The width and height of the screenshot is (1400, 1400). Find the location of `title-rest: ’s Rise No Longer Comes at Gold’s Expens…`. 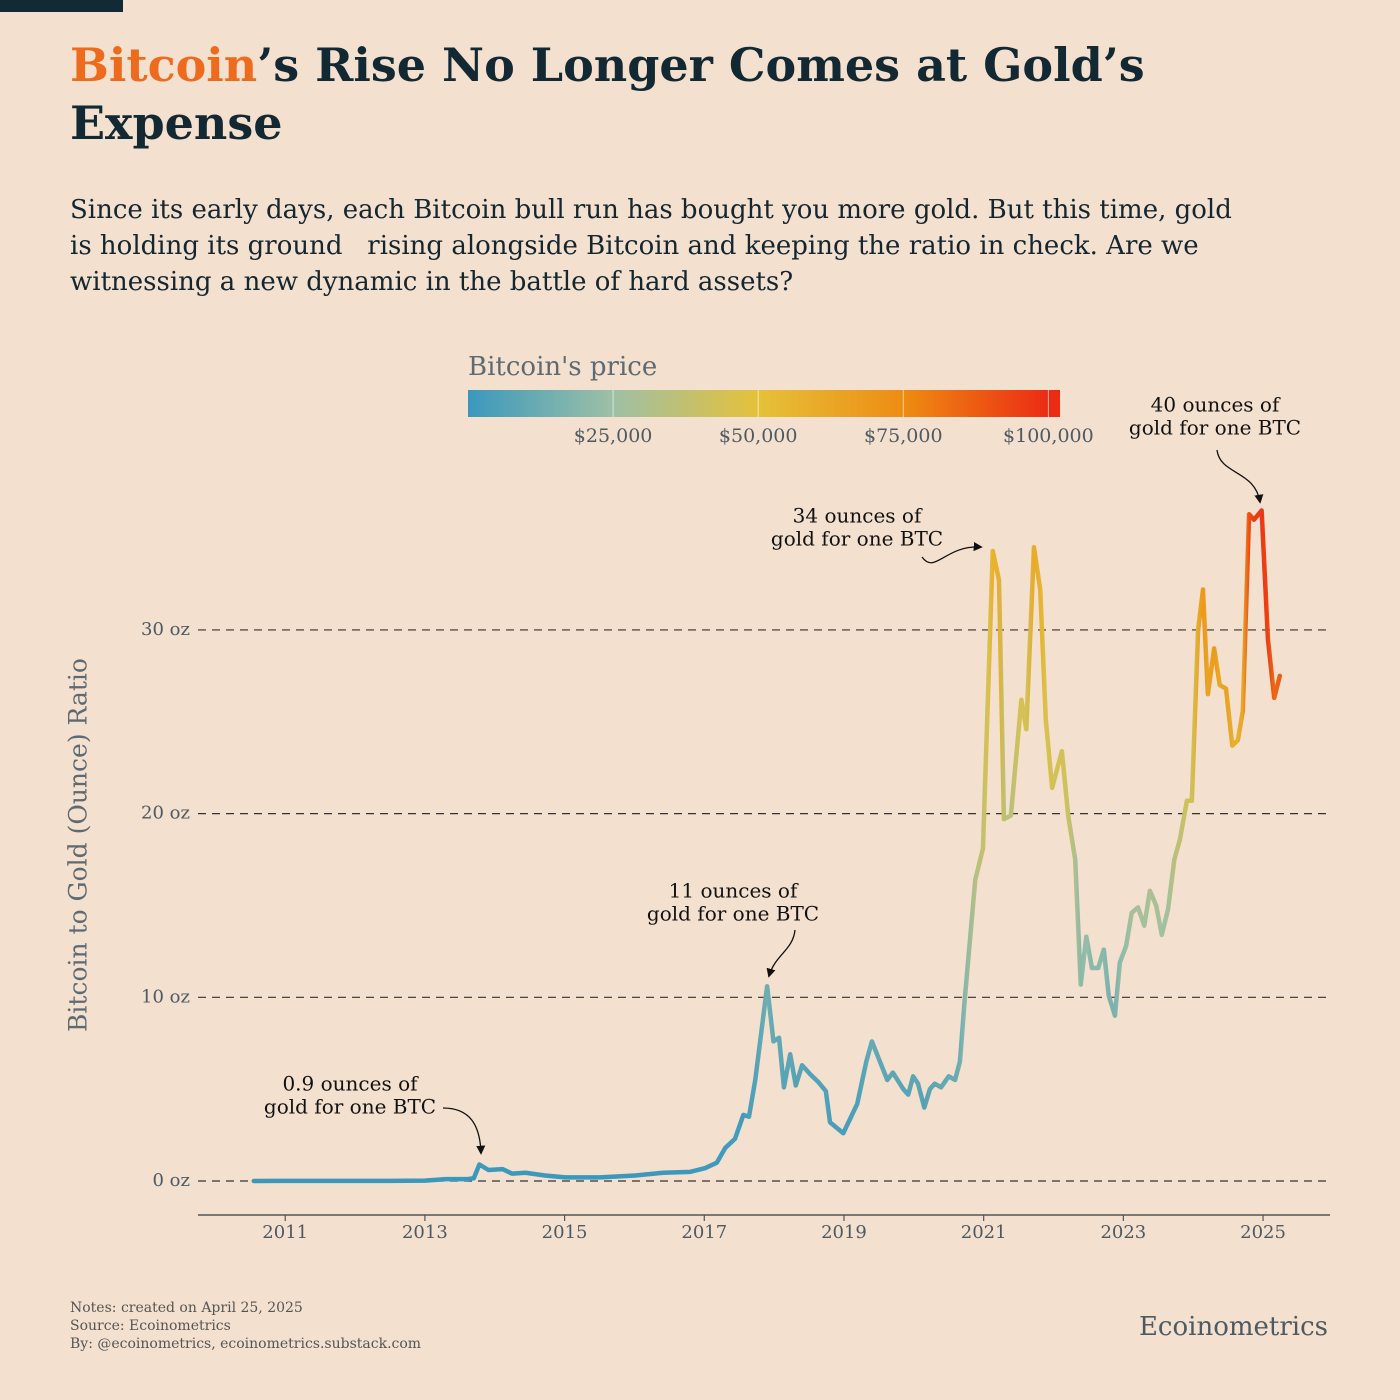

title-rest: ’s Rise No Longer Comes at Gold’s Expens… is located at coordinates (607, 94).